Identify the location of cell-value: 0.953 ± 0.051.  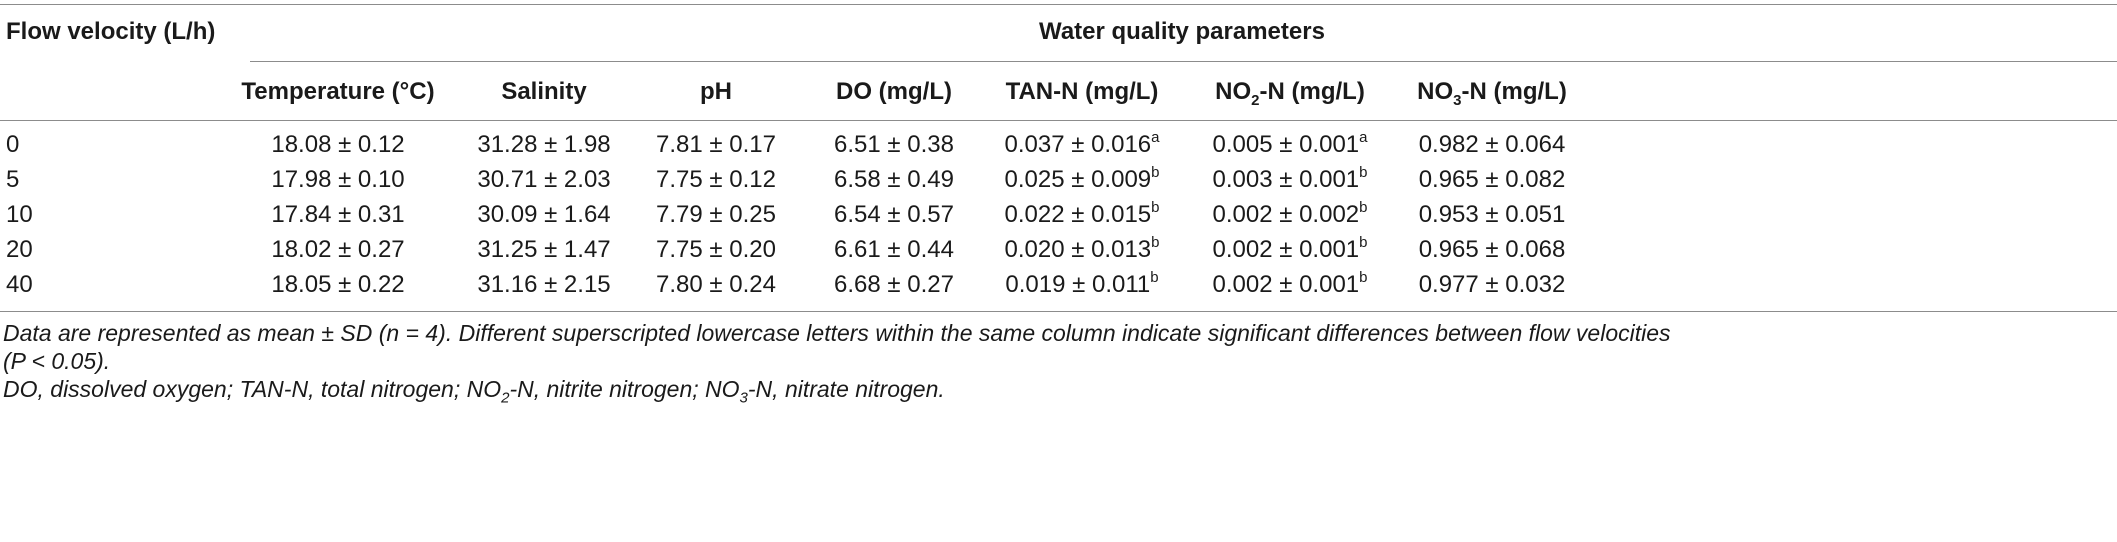
(1492, 214).